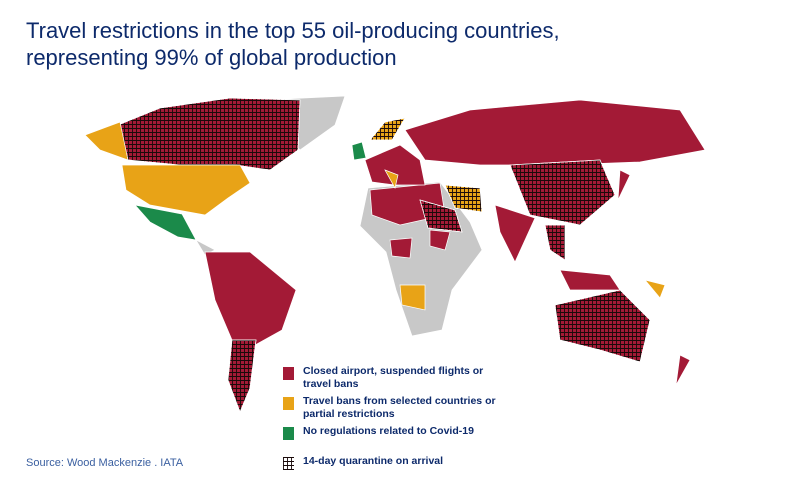 This screenshot has width=800, height=480. What do you see at coordinates (388, 431) in the screenshot?
I see `legend-label: No regulations related to Covid-19` at bounding box center [388, 431].